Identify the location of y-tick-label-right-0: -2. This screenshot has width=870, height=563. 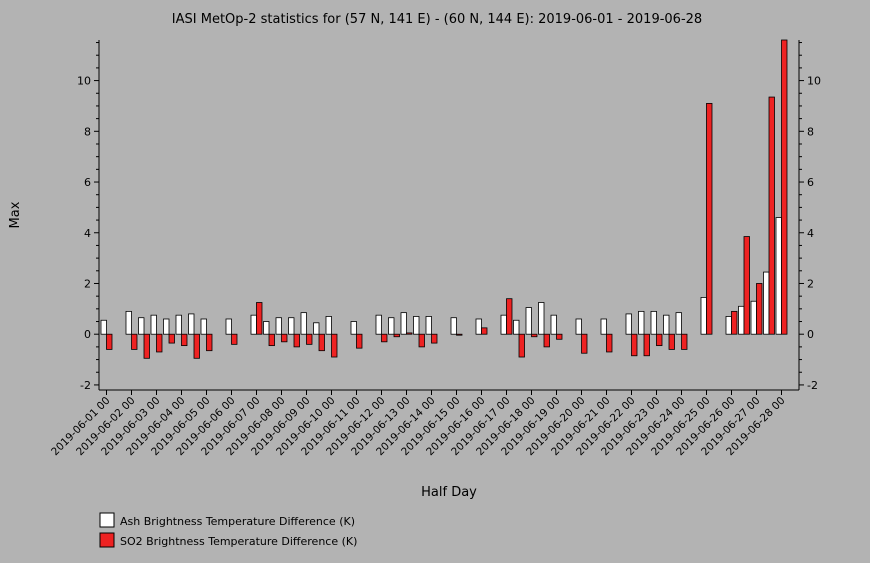
(812, 385).